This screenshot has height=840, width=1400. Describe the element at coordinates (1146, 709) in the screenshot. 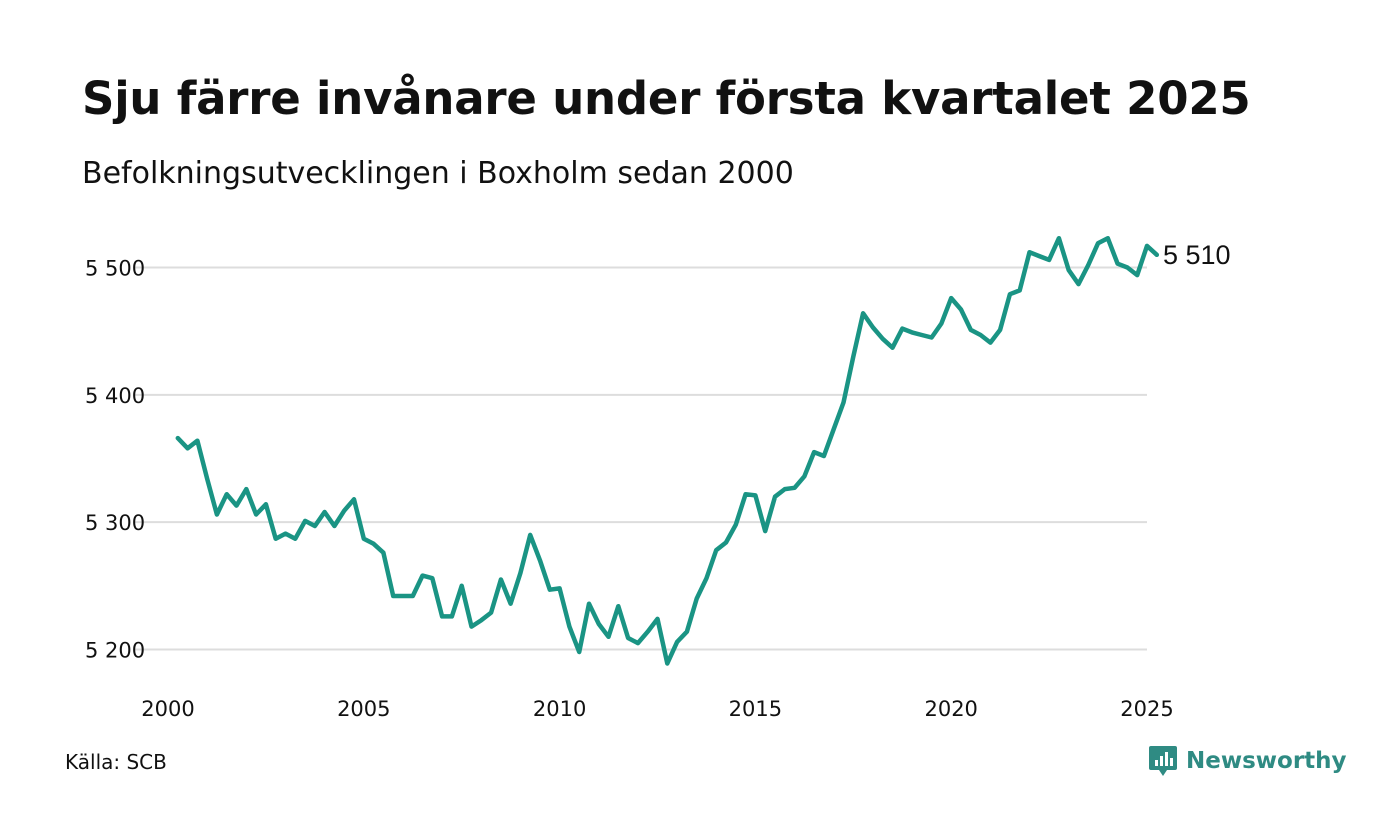

I see `x-tick-label: 2025` at that location.